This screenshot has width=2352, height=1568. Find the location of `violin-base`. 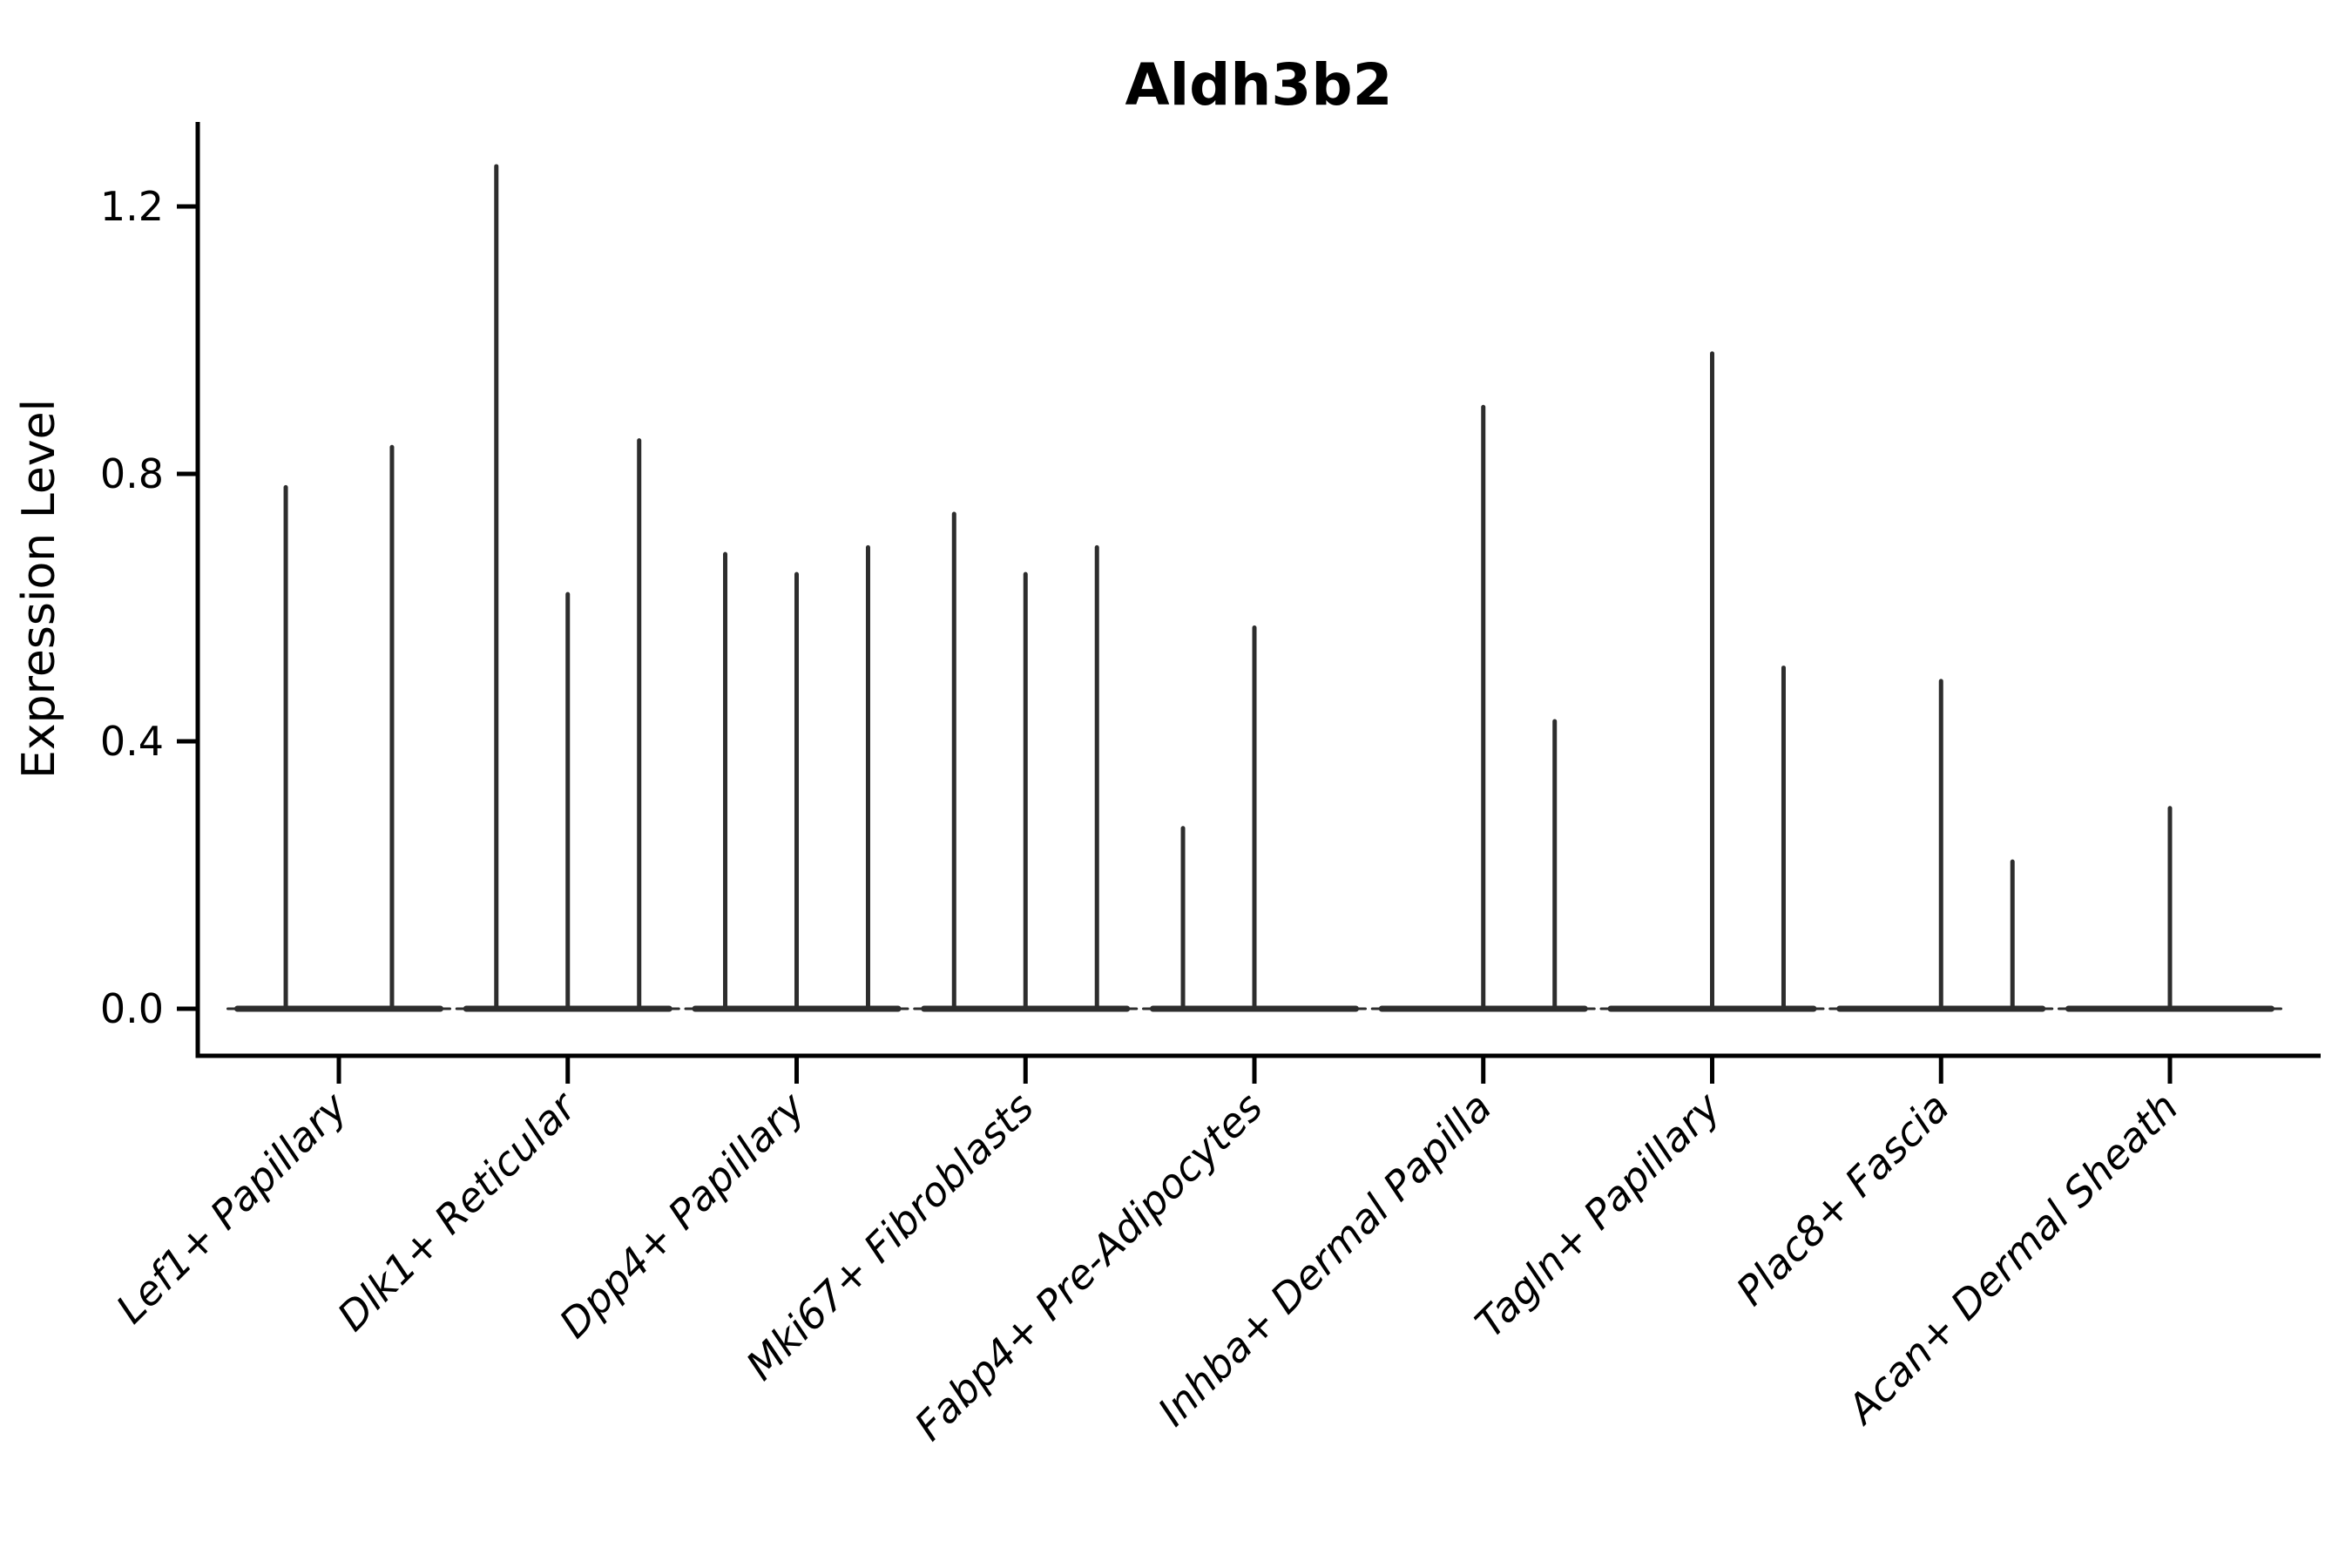

violin-base is located at coordinates (338, 1008).